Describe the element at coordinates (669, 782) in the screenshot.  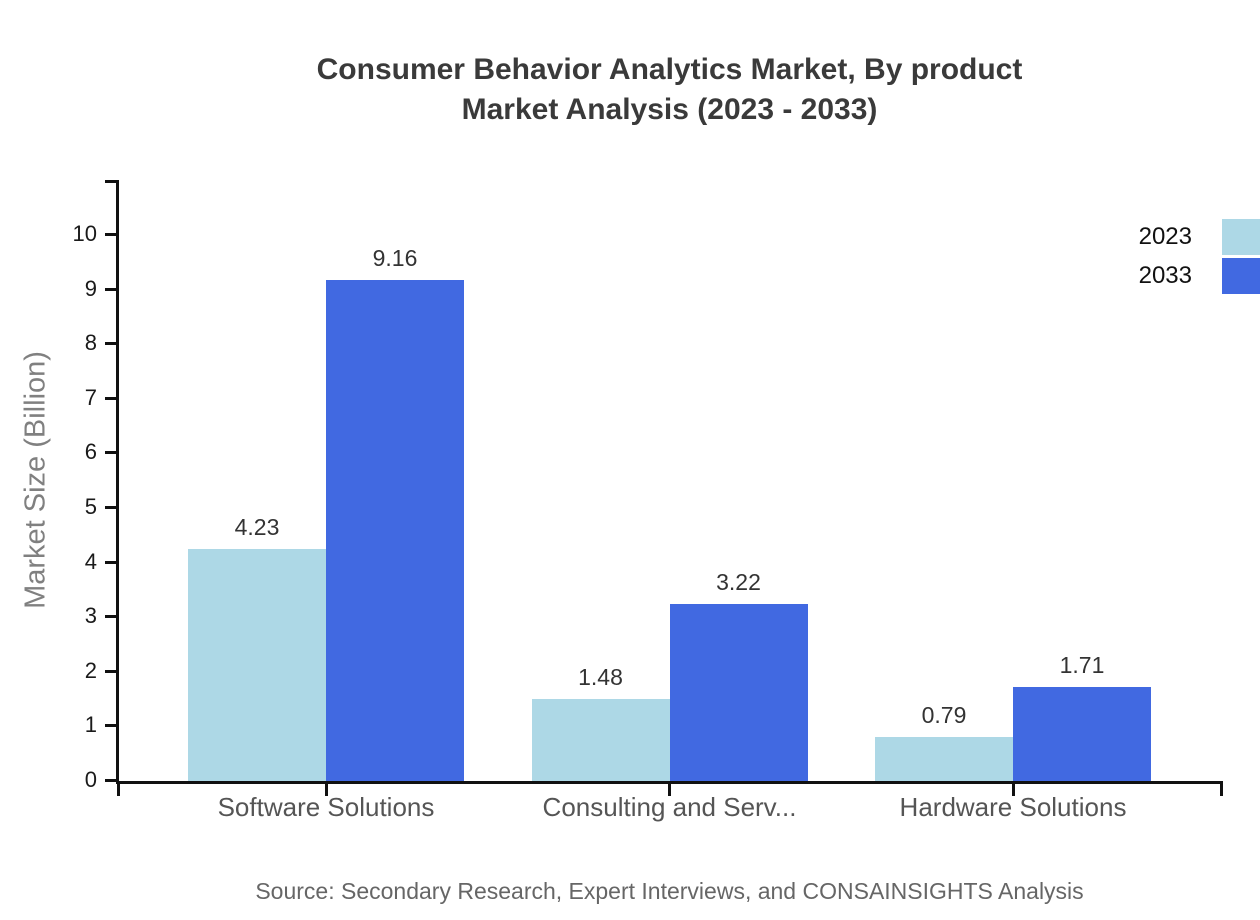
I see `x-axis-line` at that location.